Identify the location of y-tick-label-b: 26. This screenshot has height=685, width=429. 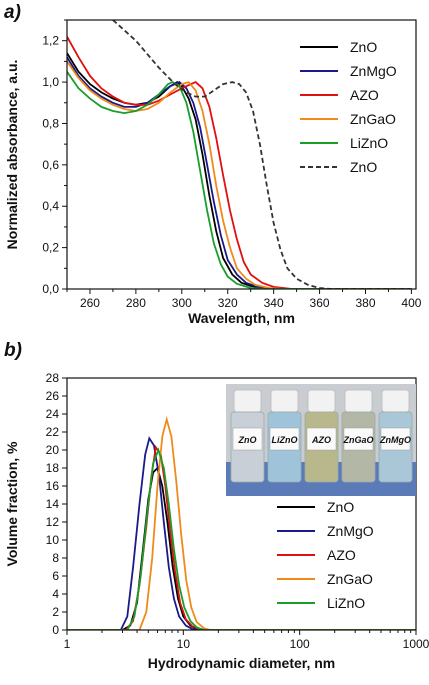
(53, 396).